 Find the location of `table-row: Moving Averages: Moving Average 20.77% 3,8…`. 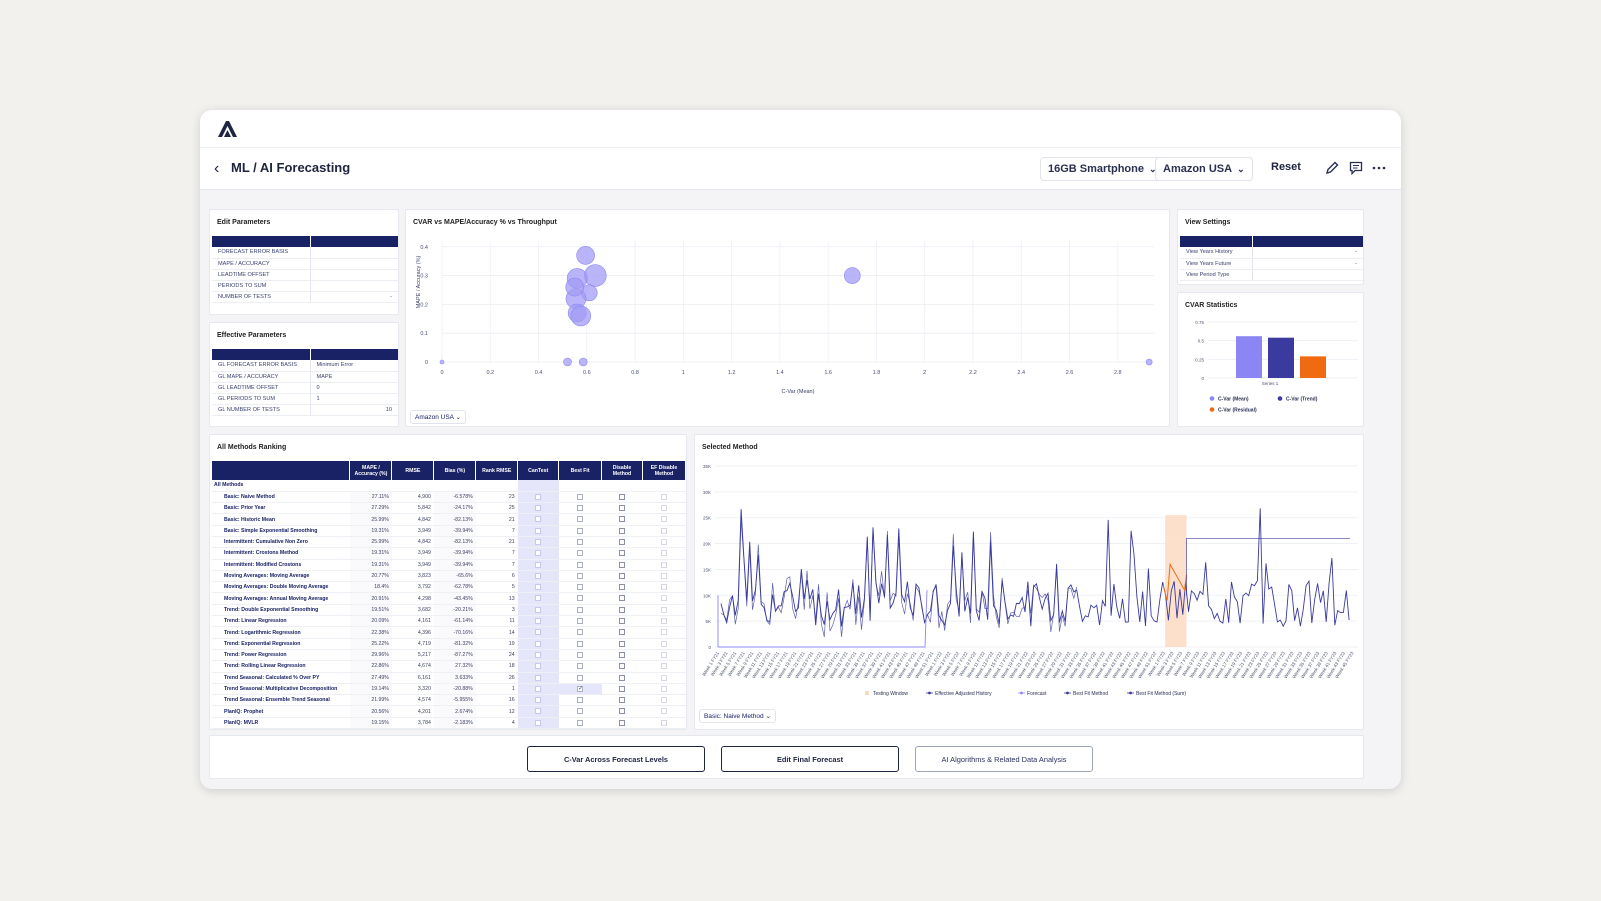

table-row: Moving Averages: Moving Average 20.77% 3,8… is located at coordinates (449, 576).